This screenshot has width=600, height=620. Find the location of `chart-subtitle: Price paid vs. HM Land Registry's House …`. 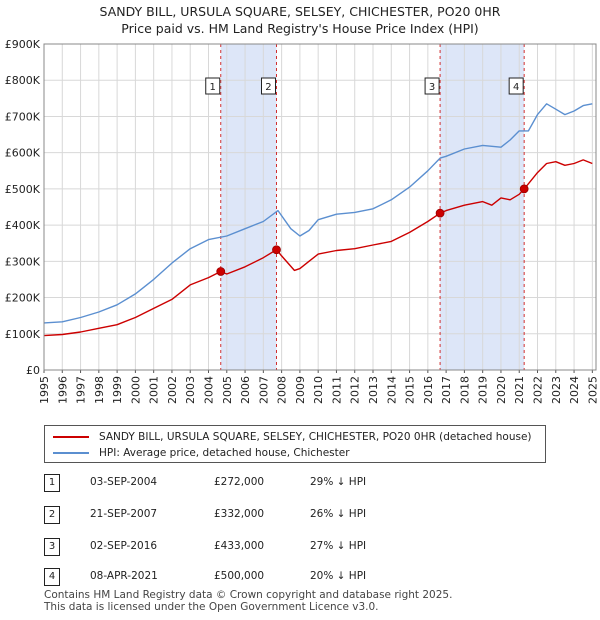

chart-subtitle: Price paid vs. HM Land Registry's House … is located at coordinates (300, 28).